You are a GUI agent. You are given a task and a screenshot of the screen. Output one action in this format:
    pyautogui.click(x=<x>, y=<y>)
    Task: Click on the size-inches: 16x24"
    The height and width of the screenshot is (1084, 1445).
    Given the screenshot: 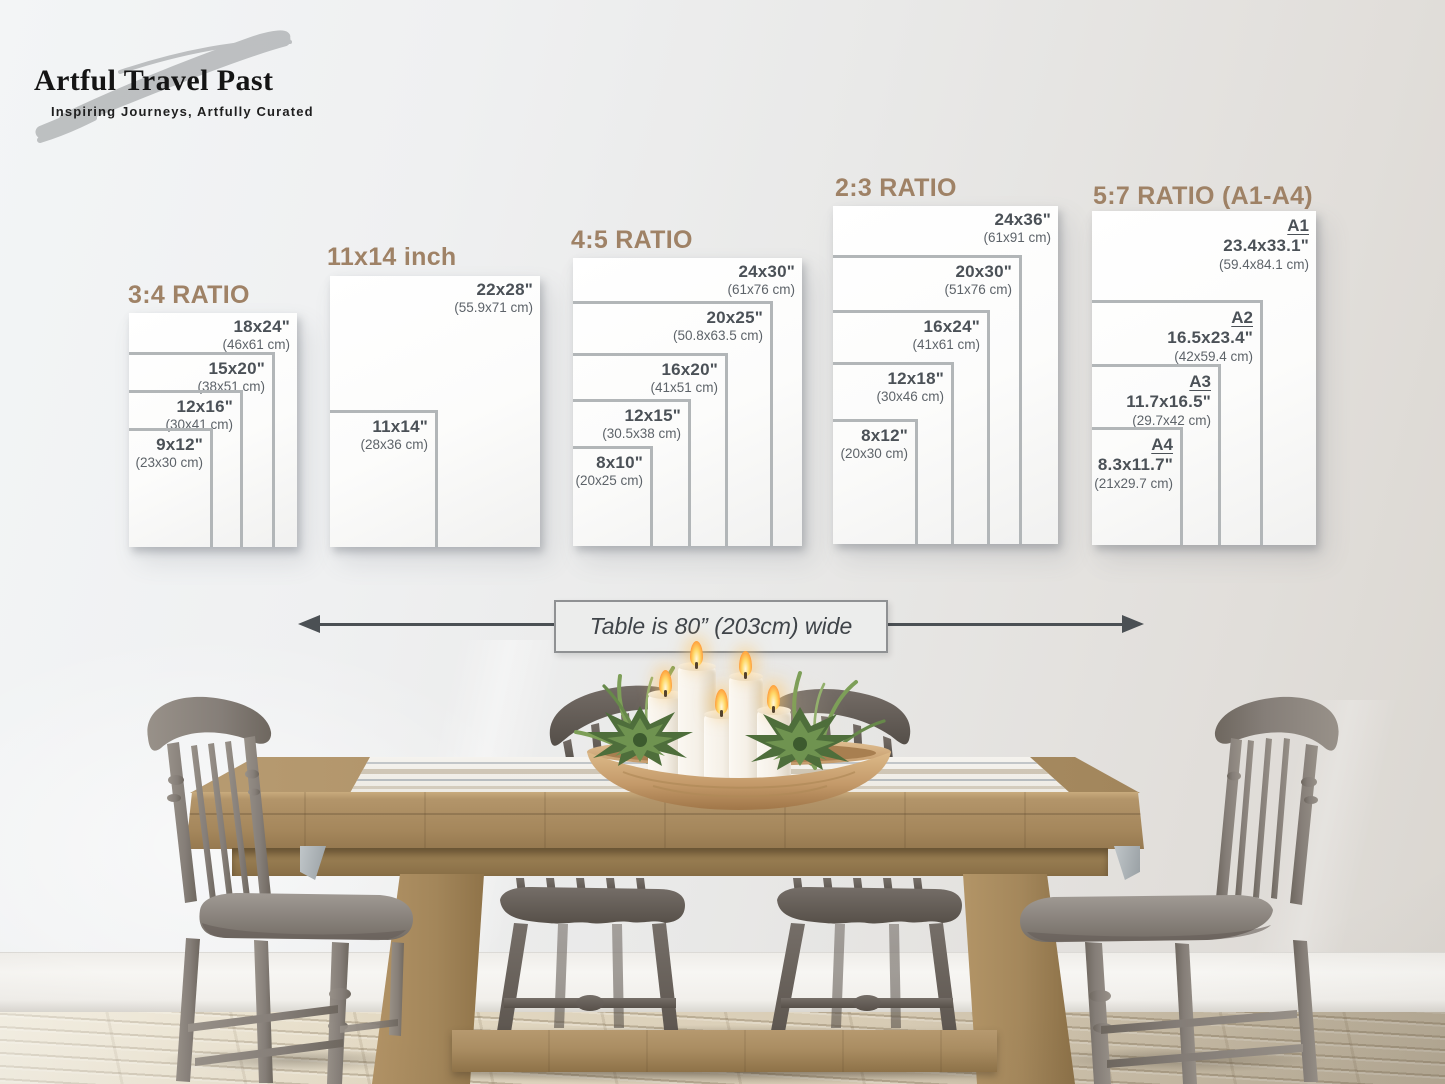 What is the action you would take?
    pyautogui.click(x=951, y=326)
    